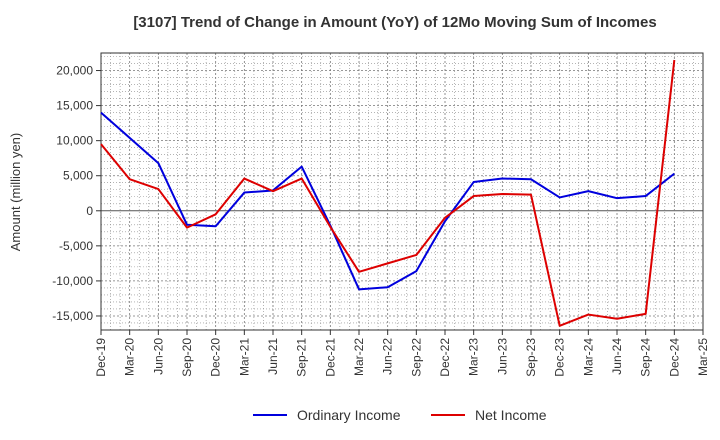  I want to click on x-tick-label: Jun-22, so click(388, 356).